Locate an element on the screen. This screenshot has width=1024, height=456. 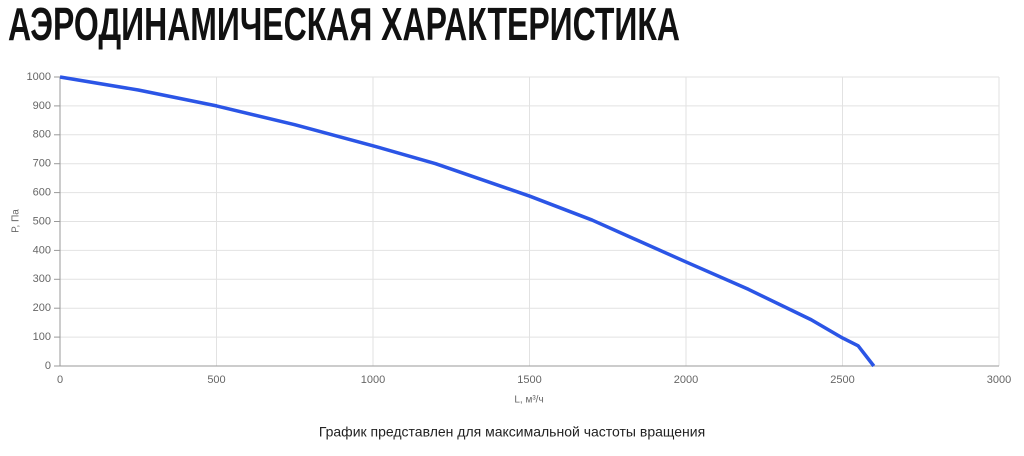
y-tick-label: 100 is located at coordinates (42, 337).